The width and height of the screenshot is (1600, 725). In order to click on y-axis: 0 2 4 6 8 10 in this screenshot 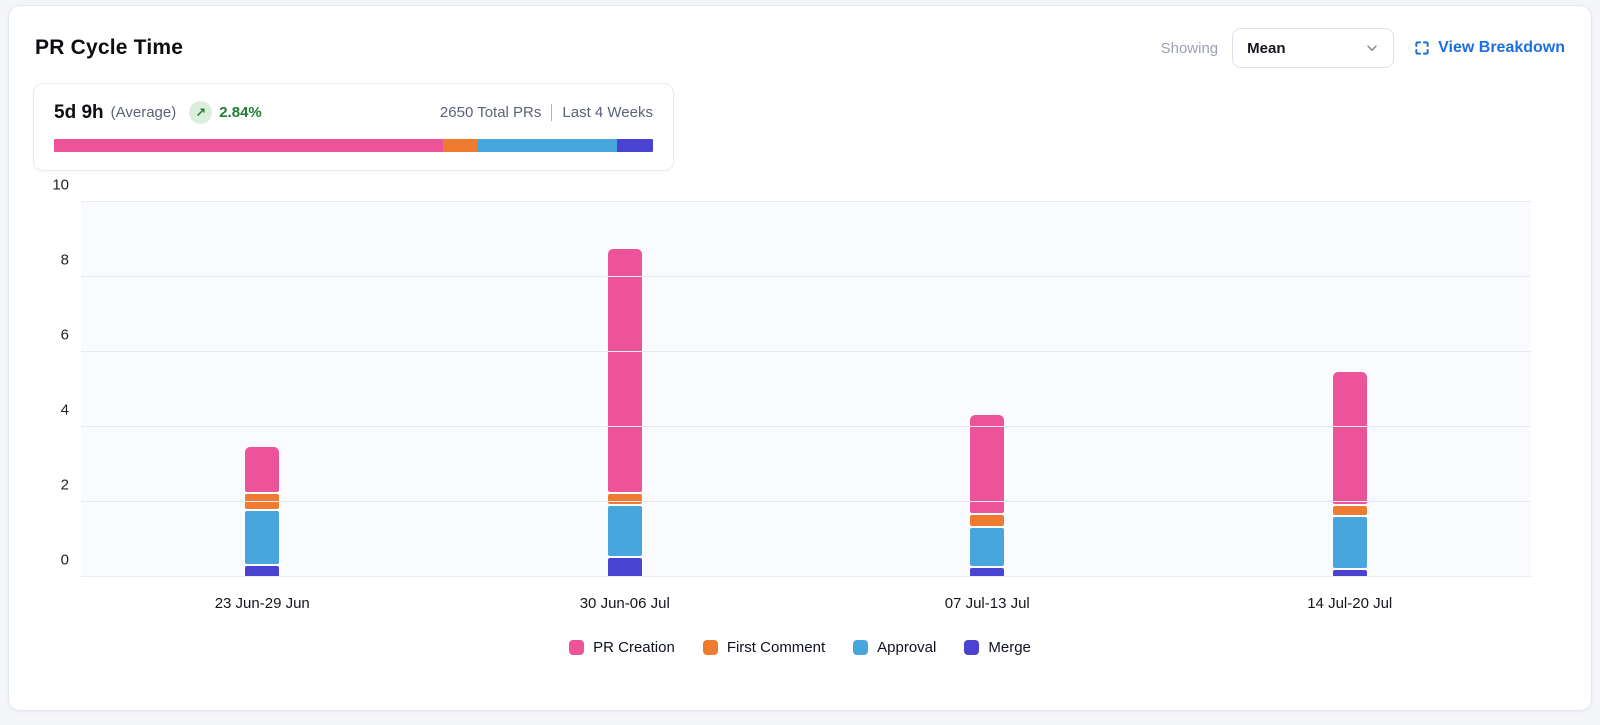, I will do `click(55, 377)`.